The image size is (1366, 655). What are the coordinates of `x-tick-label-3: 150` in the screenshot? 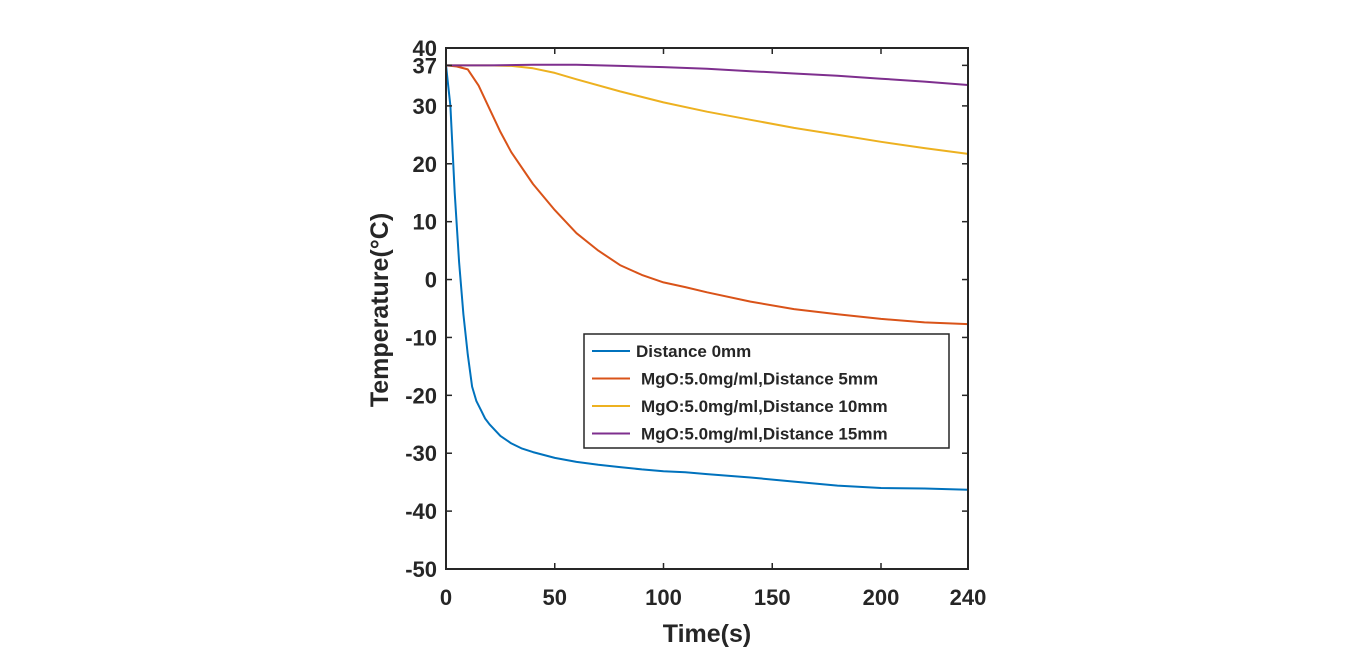 It's located at (772, 597).